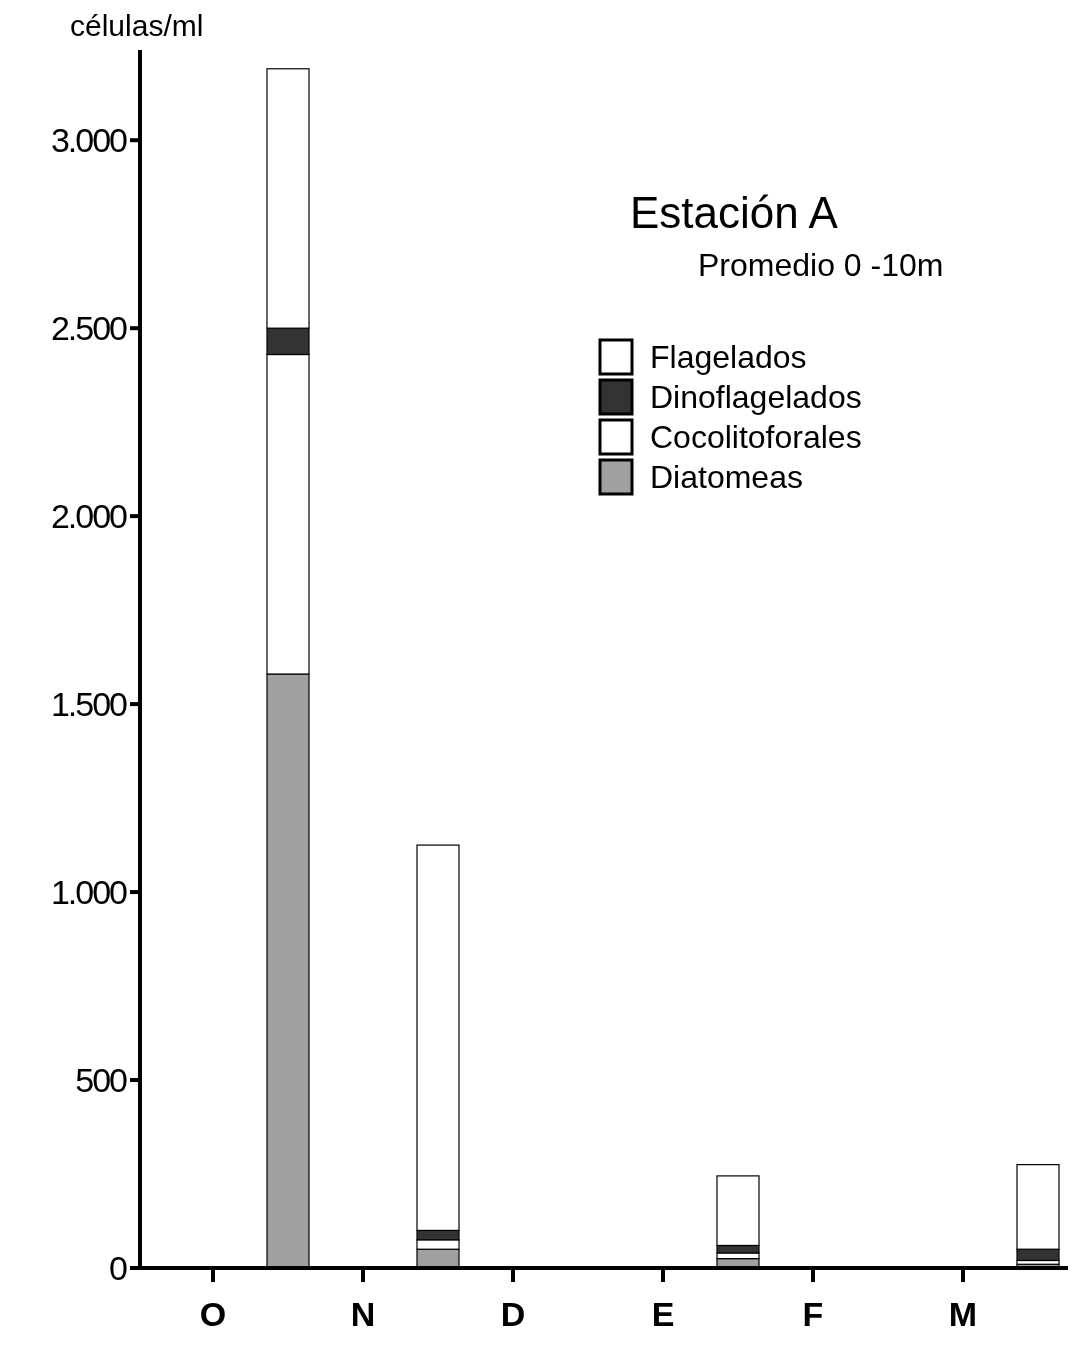 The image size is (1073, 1345). Describe the element at coordinates (89, 891) in the screenshot. I see `y-tick-label: 1.000` at that location.